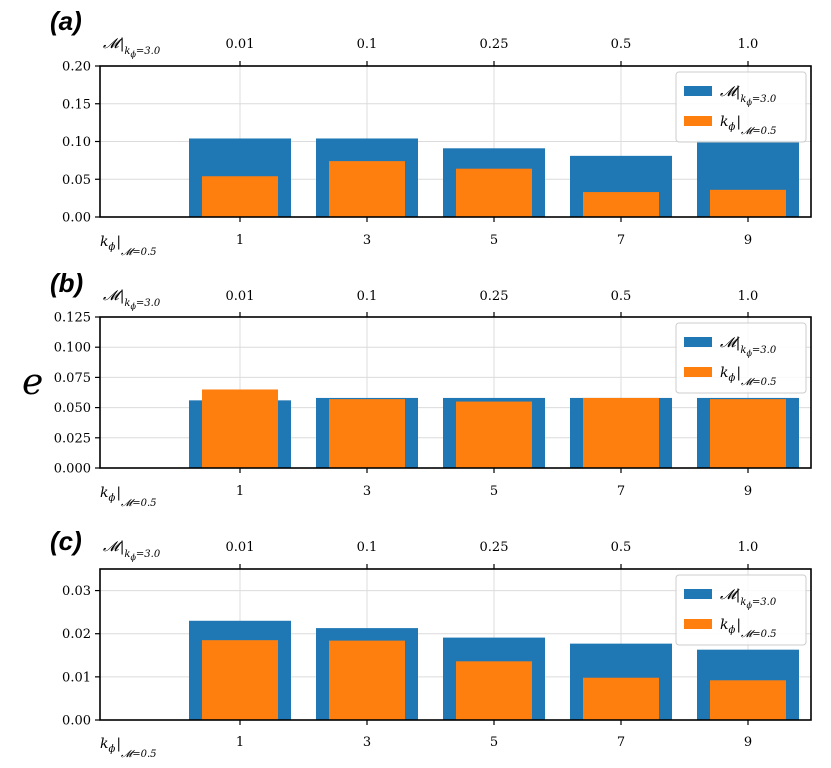 The image size is (831, 768). I want to click on legend-swatch-blue, so click(698, 342).